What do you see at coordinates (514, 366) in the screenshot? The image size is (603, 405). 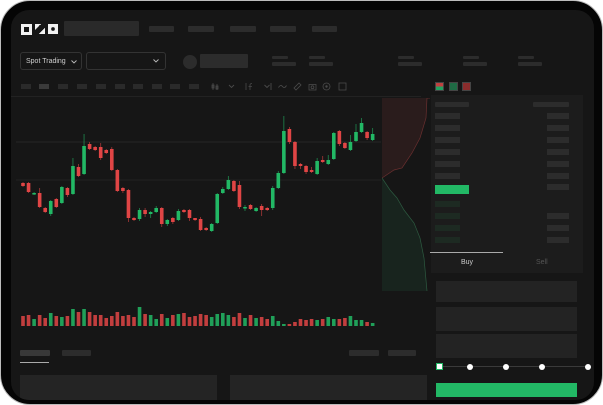 I see `amount-slider-track` at bounding box center [514, 366].